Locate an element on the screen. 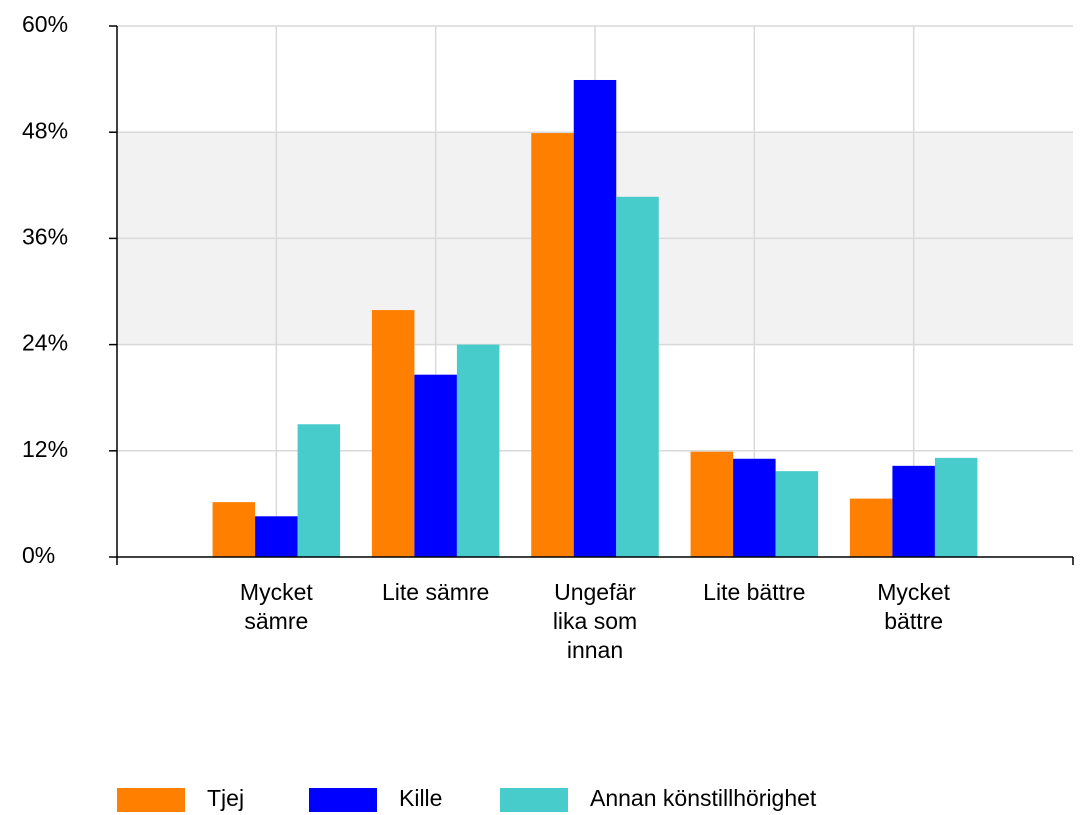 This screenshot has height=815, width=1082. legend-item: Annan könstillhörighet is located at coordinates (658, 798).